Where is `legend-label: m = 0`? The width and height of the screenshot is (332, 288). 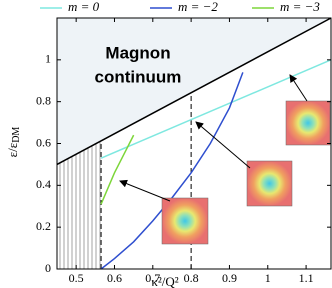 legend-label: m = 0 is located at coordinates (84, 7).